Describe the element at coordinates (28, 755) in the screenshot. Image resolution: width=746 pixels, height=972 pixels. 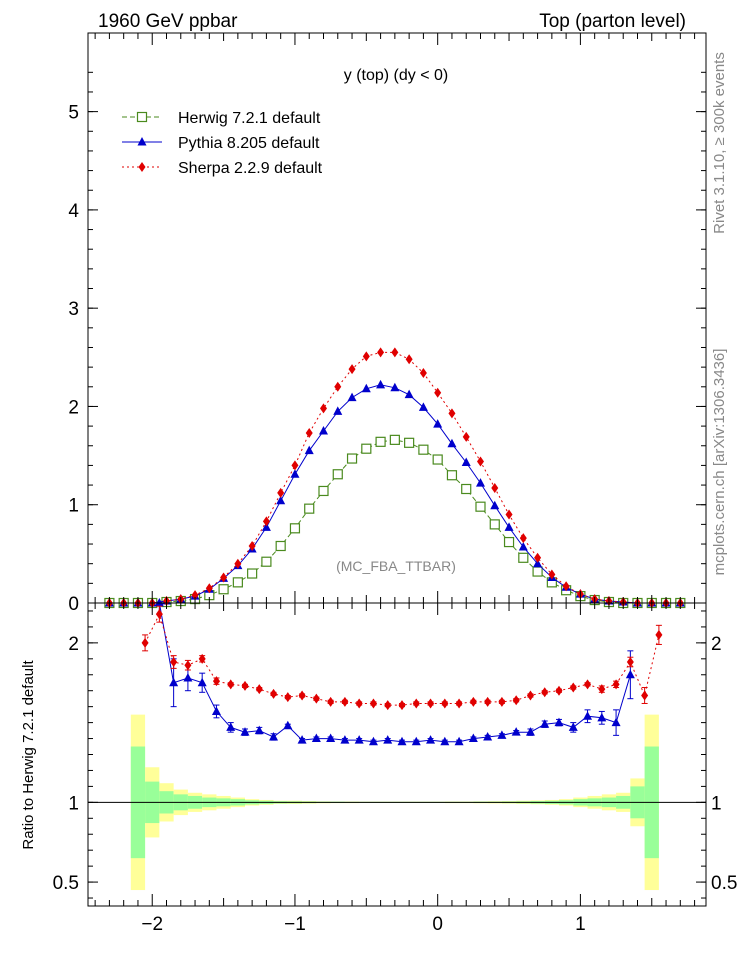
I see `ratio-ylabel: Ratio to Herwig 7.2.1 default` at that location.